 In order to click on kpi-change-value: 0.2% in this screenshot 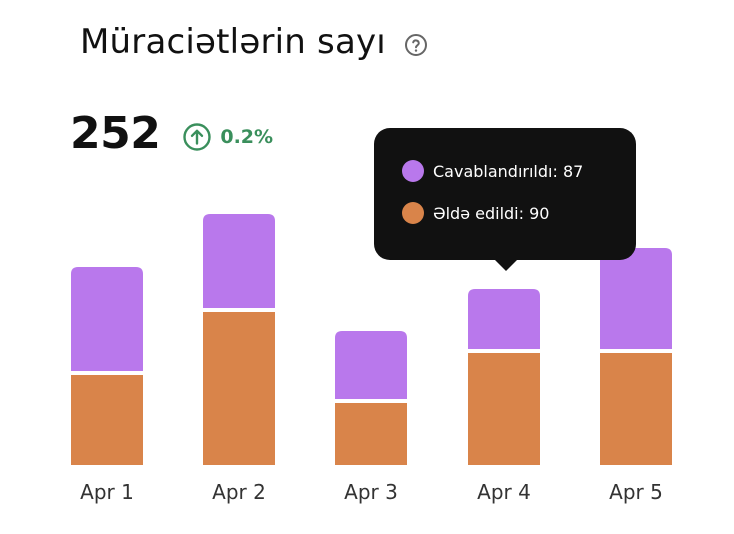, I will do `click(247, 136)`.